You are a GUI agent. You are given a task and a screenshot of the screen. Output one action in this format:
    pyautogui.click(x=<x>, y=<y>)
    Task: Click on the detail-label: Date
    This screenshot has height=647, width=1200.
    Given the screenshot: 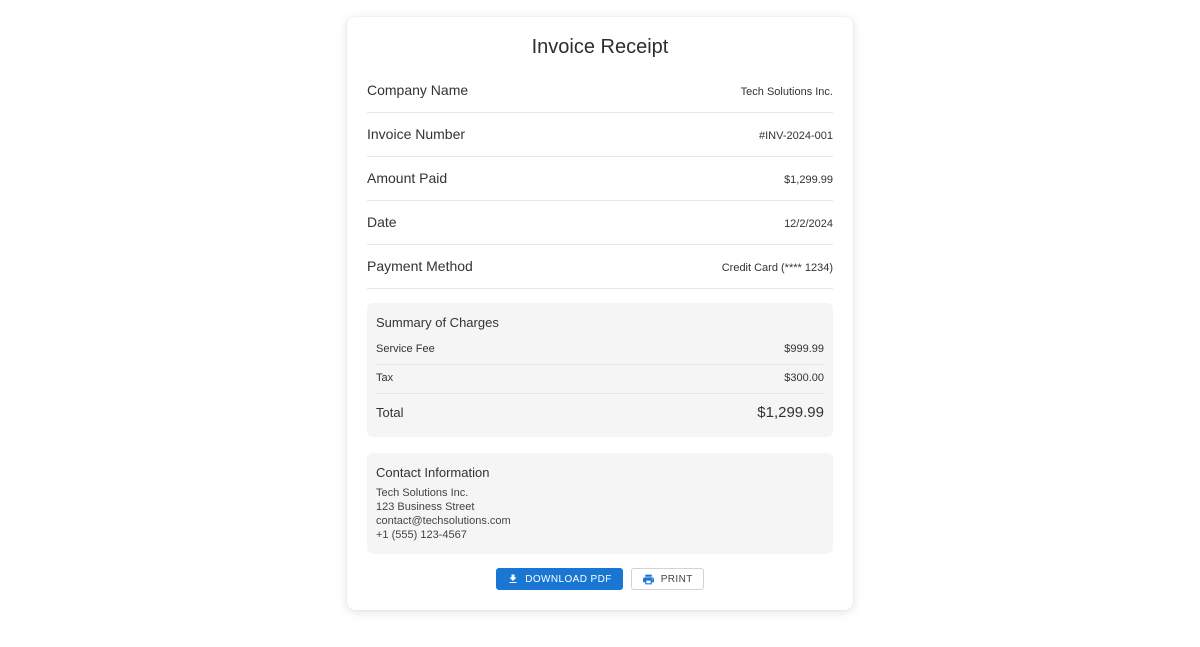 What is the action you would take?
    pyautogui.click(x=382, y=222)
    